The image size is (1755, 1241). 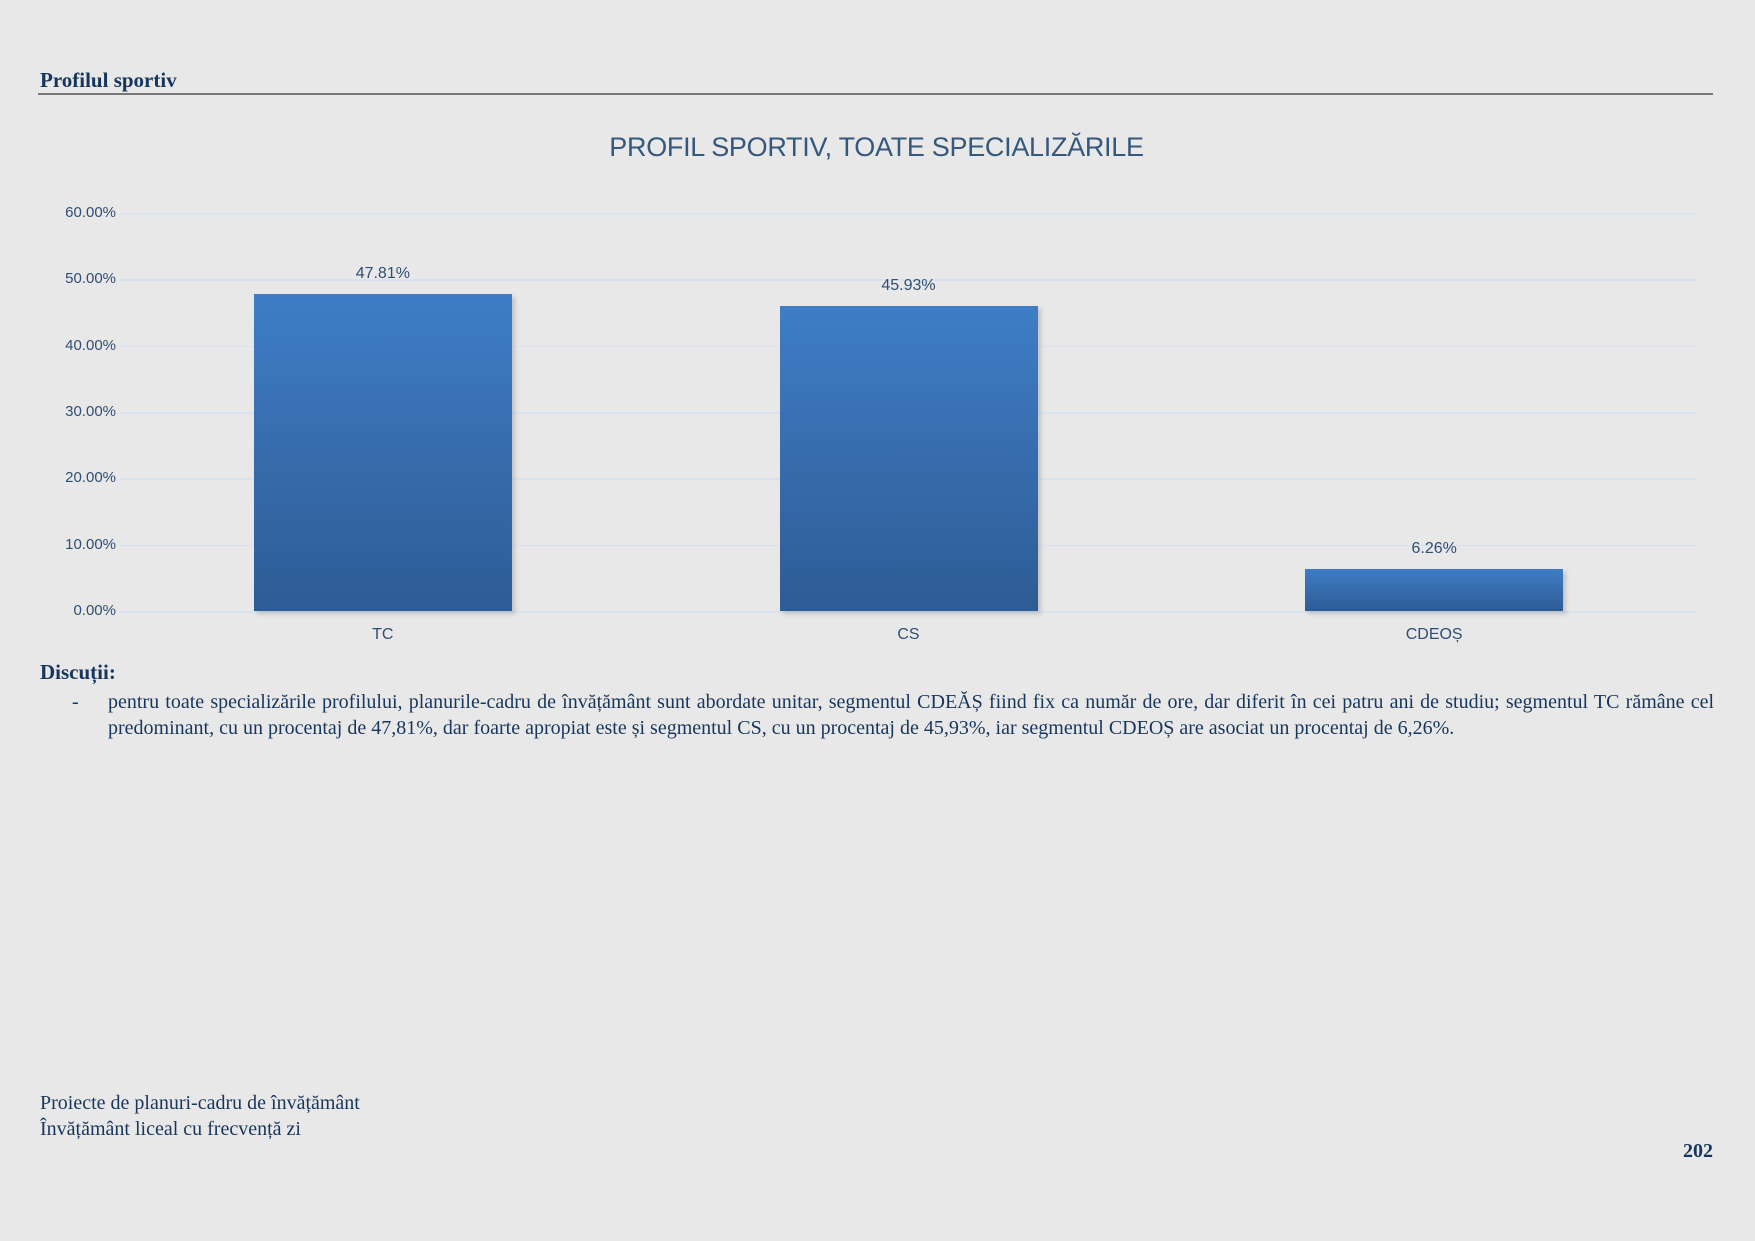 I want to click on footer-line-2: Învățământ liceal cu frecvență zi, so click(x=170, y=1129).